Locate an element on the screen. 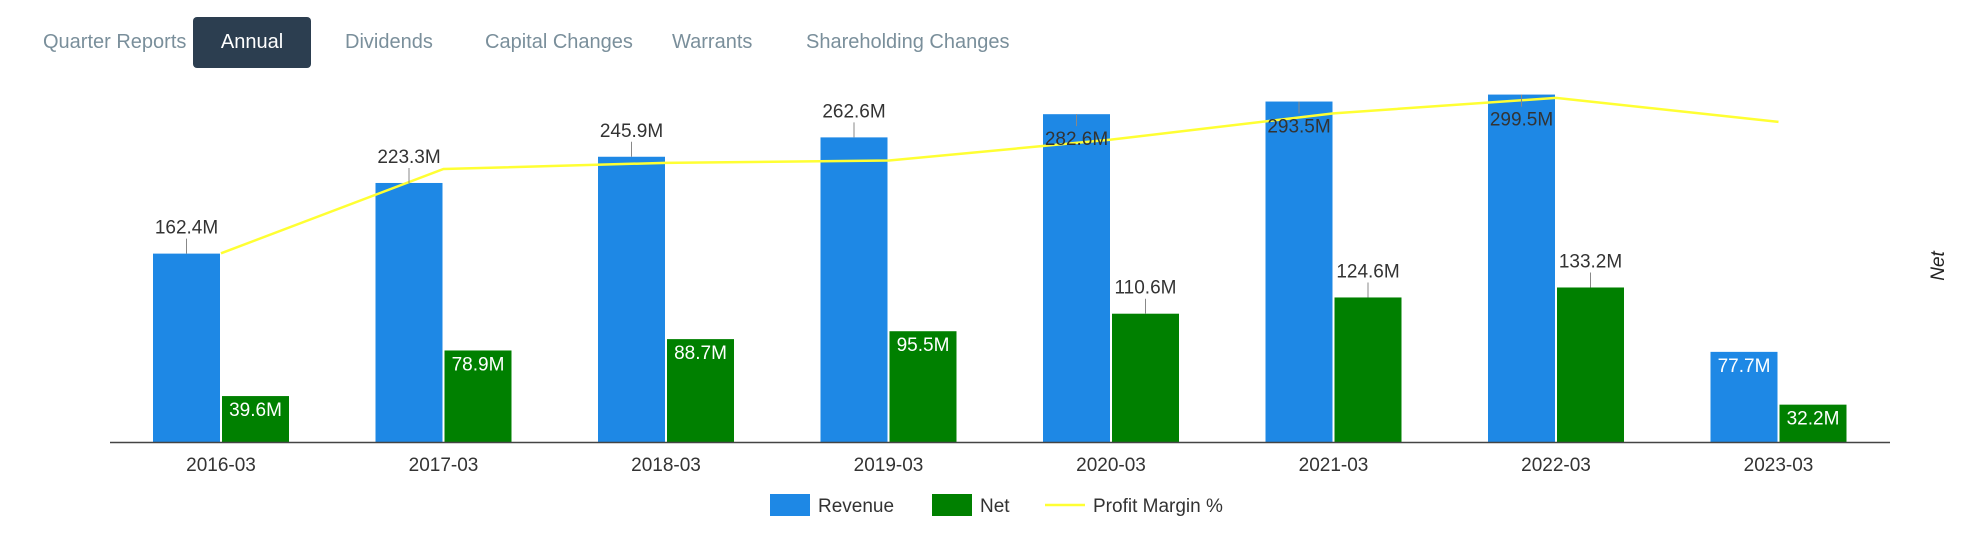 Image resolution: width=1974 pixels, height=547 pixels. tab-capital-changes: Capital Changes is located at coordinates (559, 42).